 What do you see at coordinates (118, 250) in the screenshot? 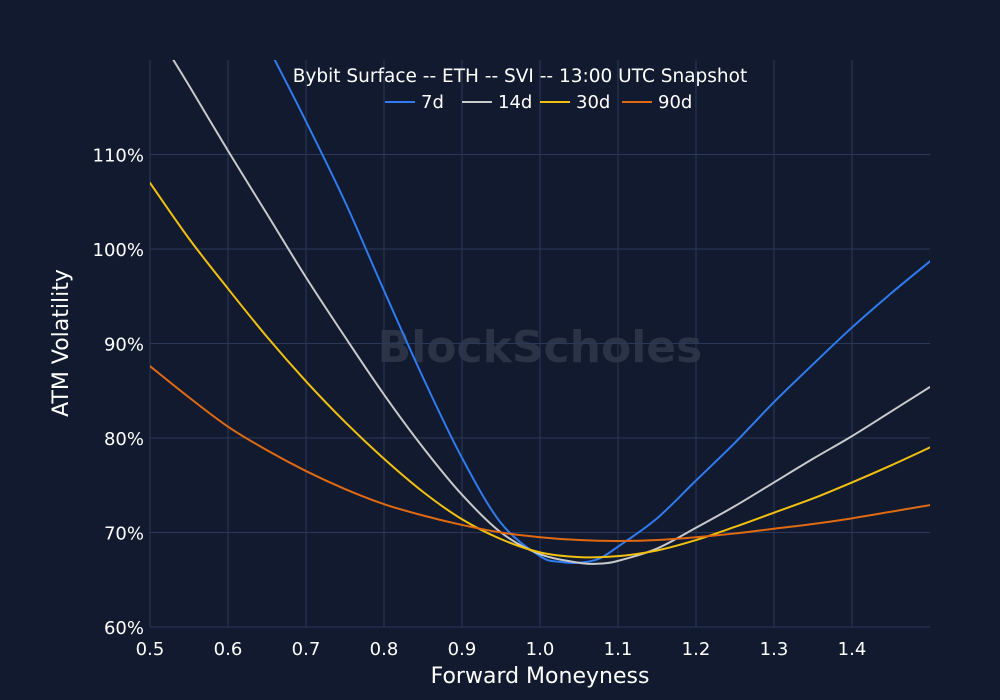
I see `y-tick-label: 100%` at bounding box center [118, 250].